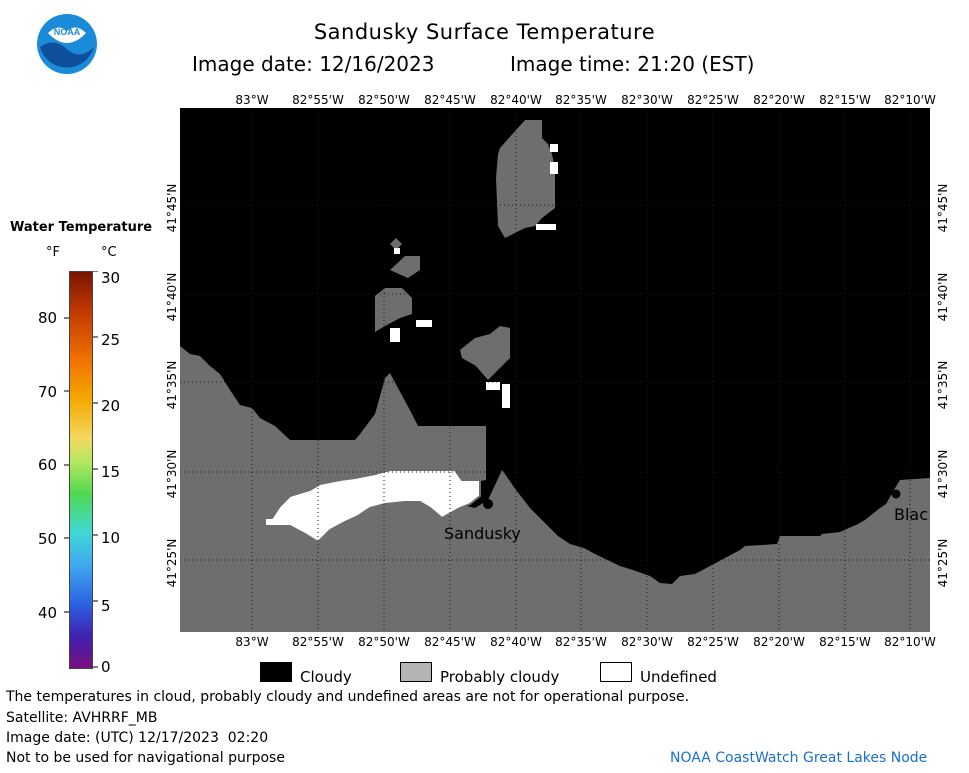  Describe the element at coordinates (678, 677) in the screenshot. I see `undefined-label: Undefined` at that location.